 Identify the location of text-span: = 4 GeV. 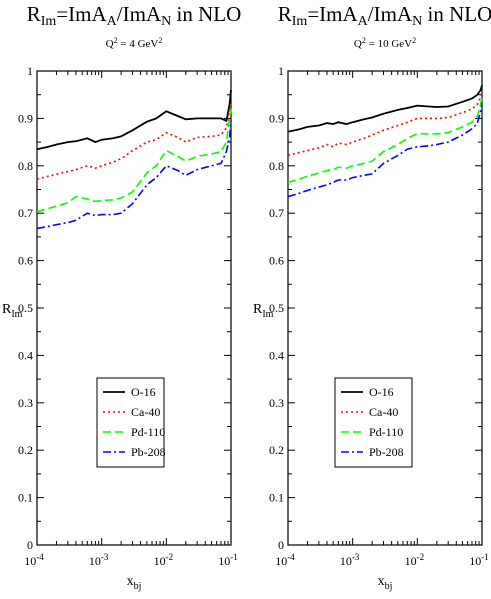
(138, 44).